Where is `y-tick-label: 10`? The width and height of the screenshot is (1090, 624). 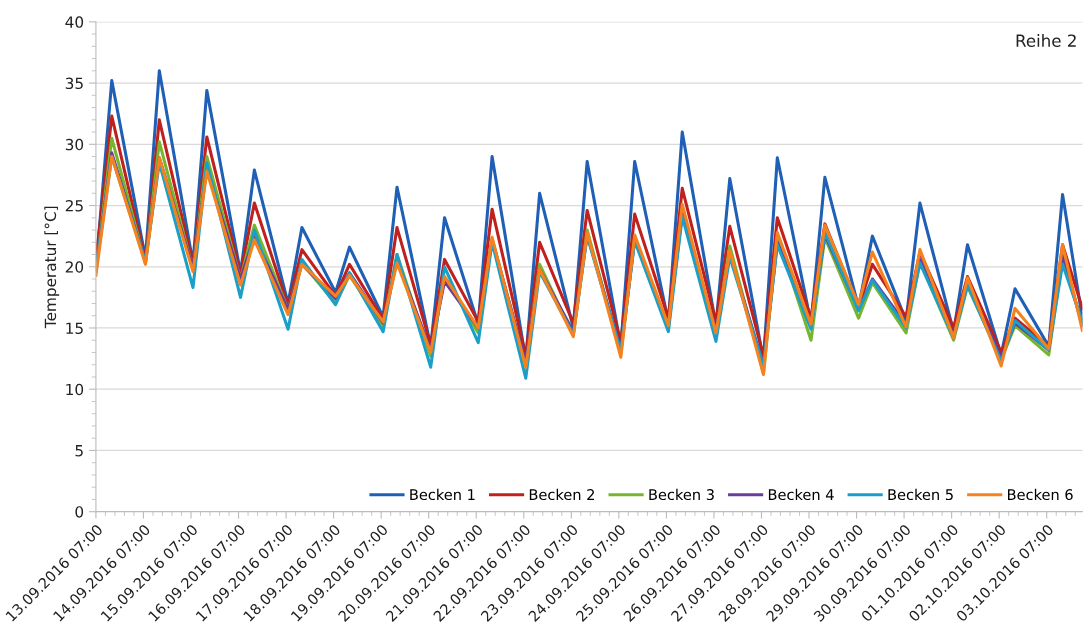 y-tick-label: 10 is located at coordinates (75, 389).